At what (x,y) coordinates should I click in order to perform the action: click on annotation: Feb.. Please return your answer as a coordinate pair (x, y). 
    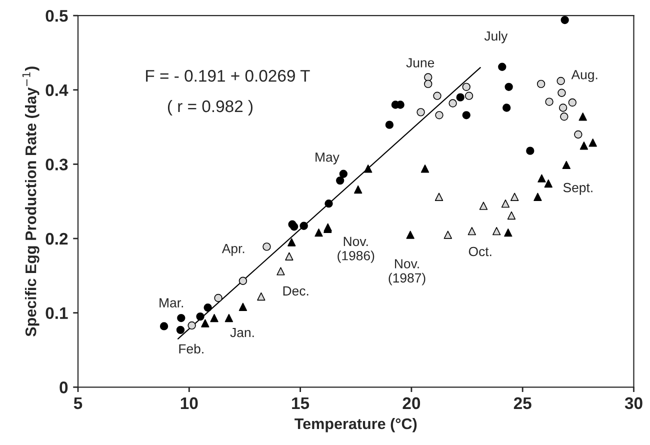
    Looking at the image, I should click on (191, 349).